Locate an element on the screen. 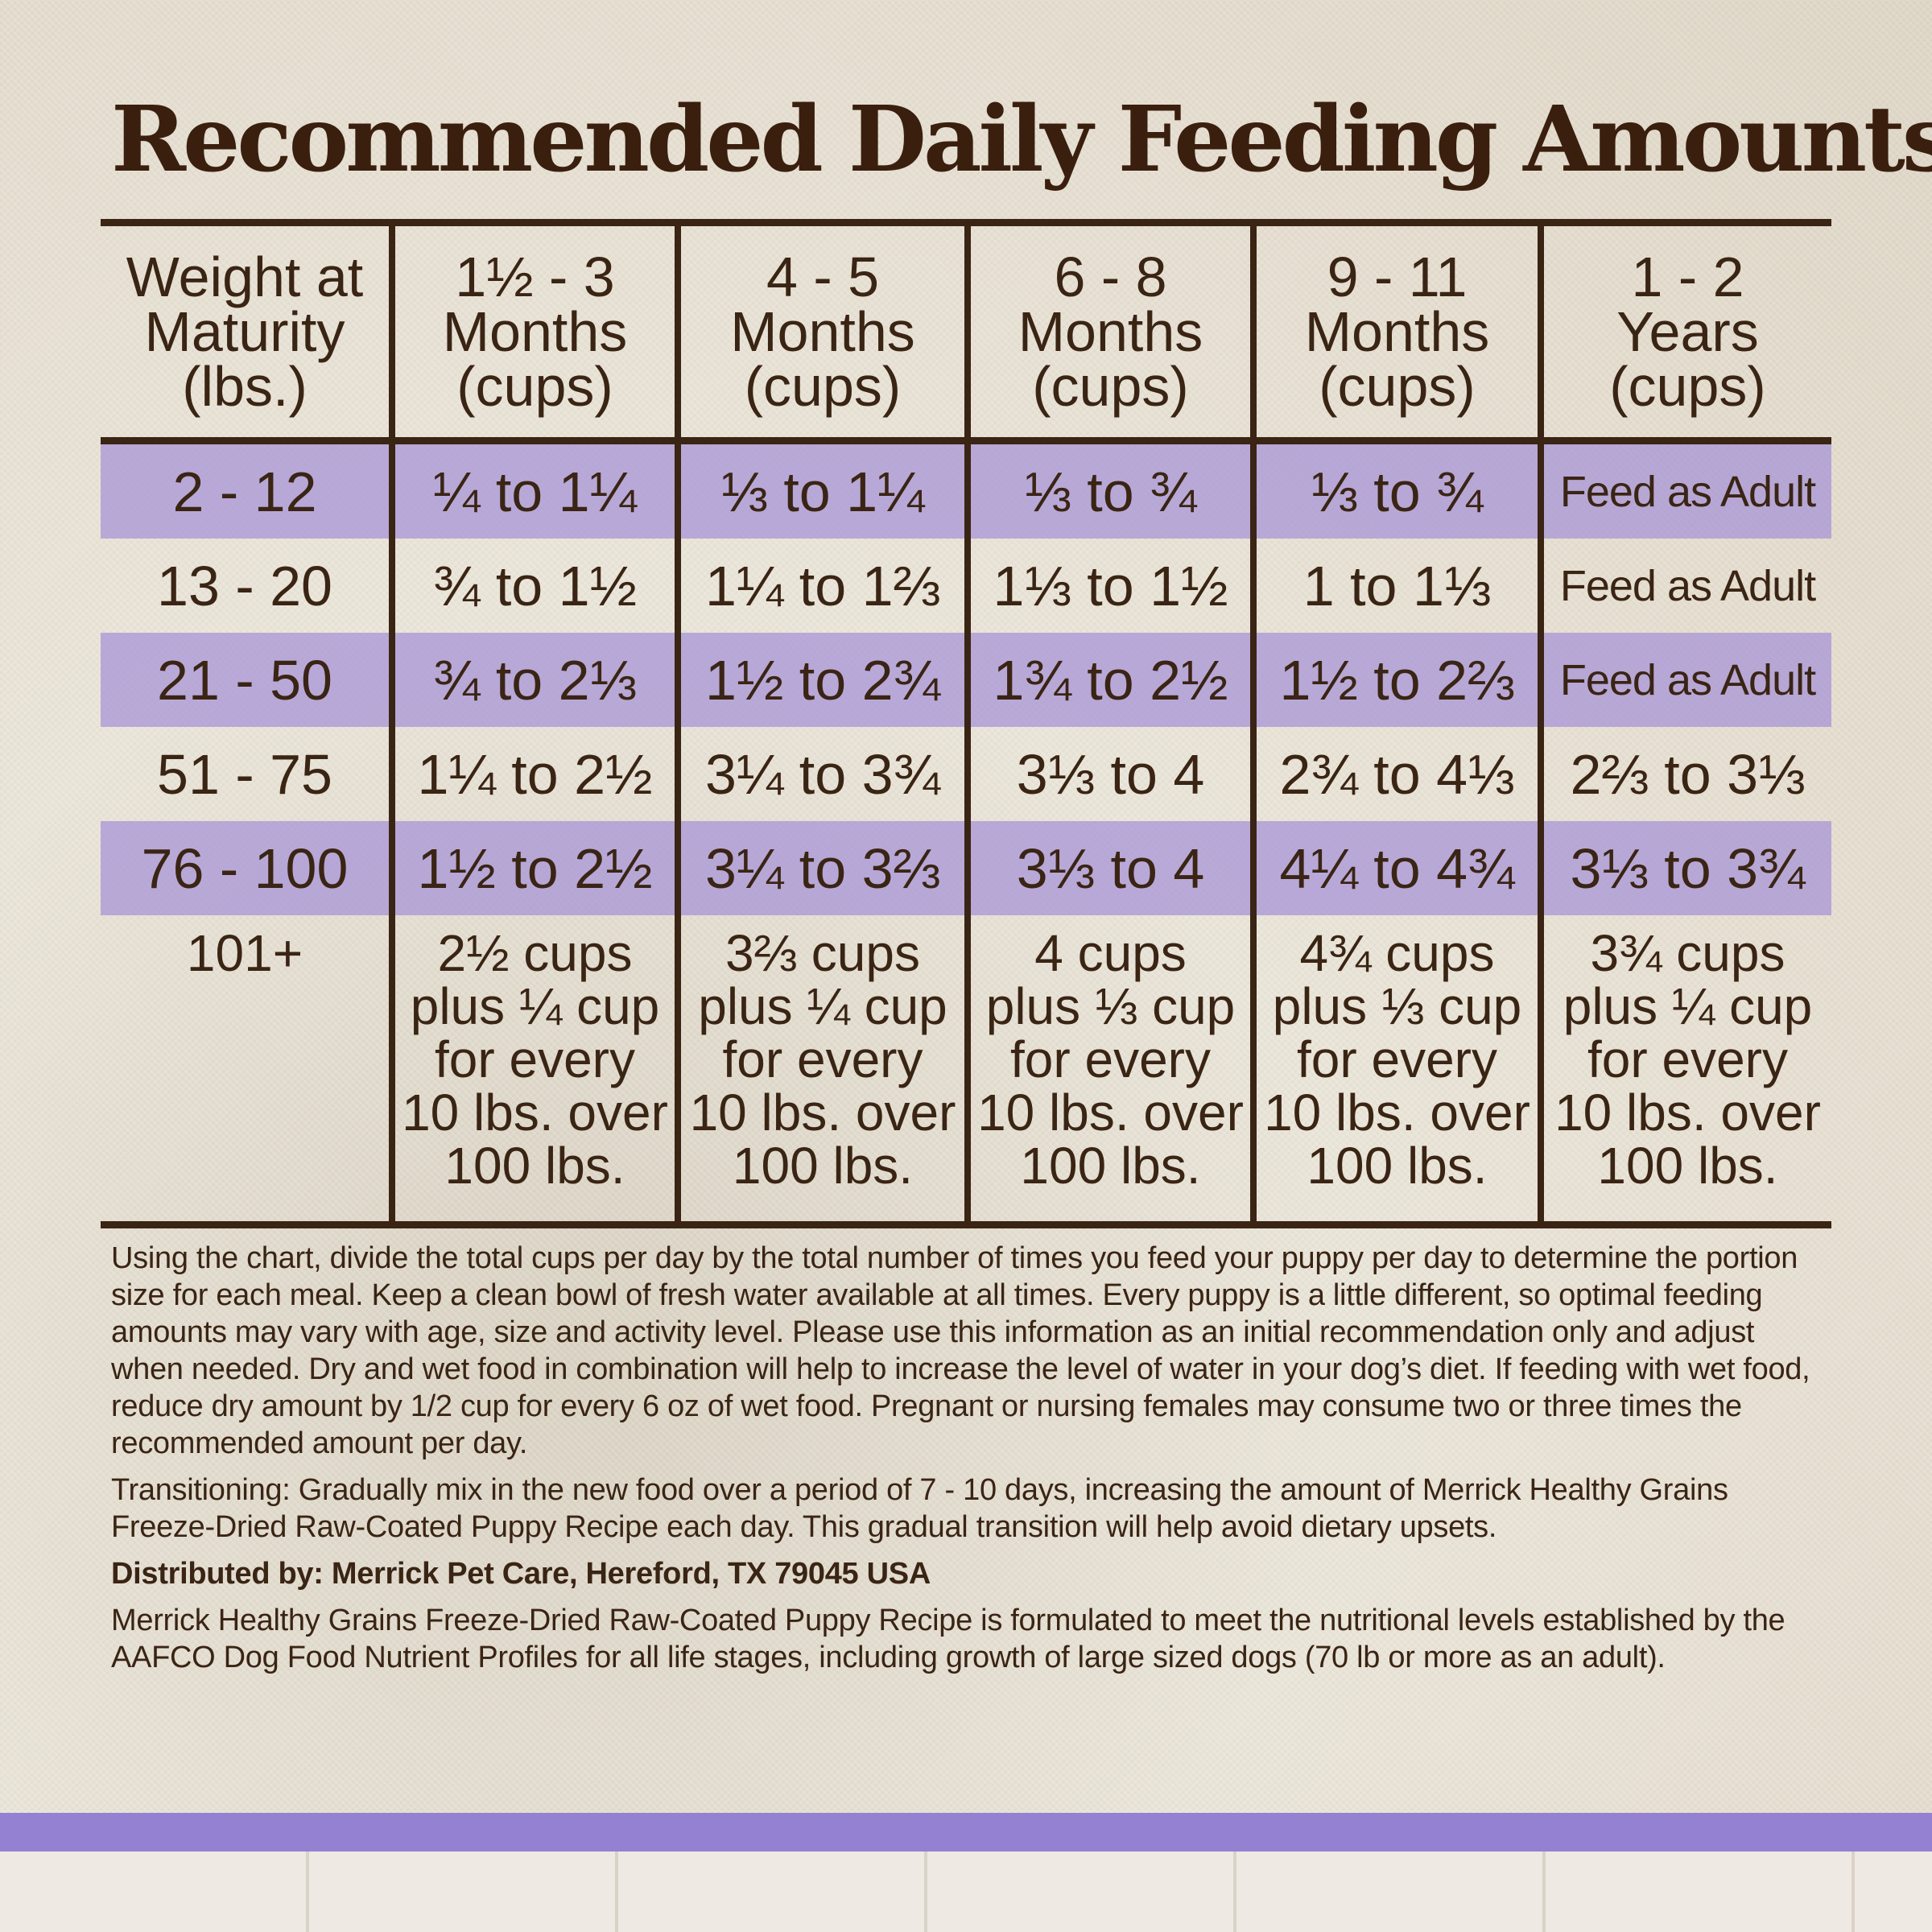 The height and width of the screenshot is (1932, 1932). header-line: 1½ - 3 is located at coordinates (535, 277).